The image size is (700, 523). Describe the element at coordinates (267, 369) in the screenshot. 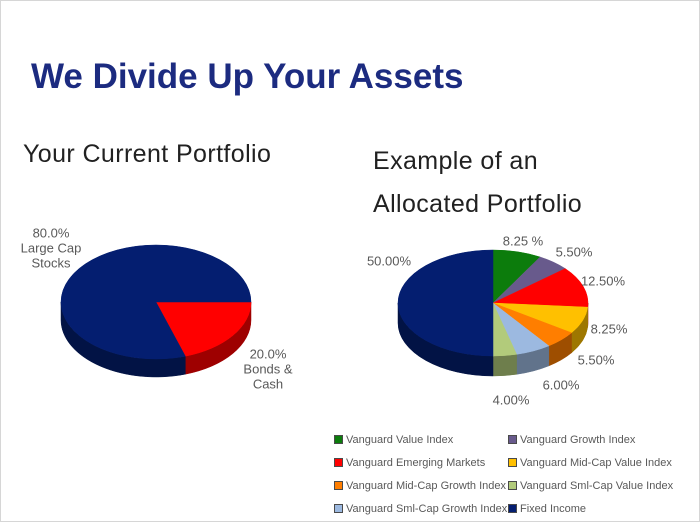

I see `pie-data-label: 20.0% Bonds & Cash` at that location.